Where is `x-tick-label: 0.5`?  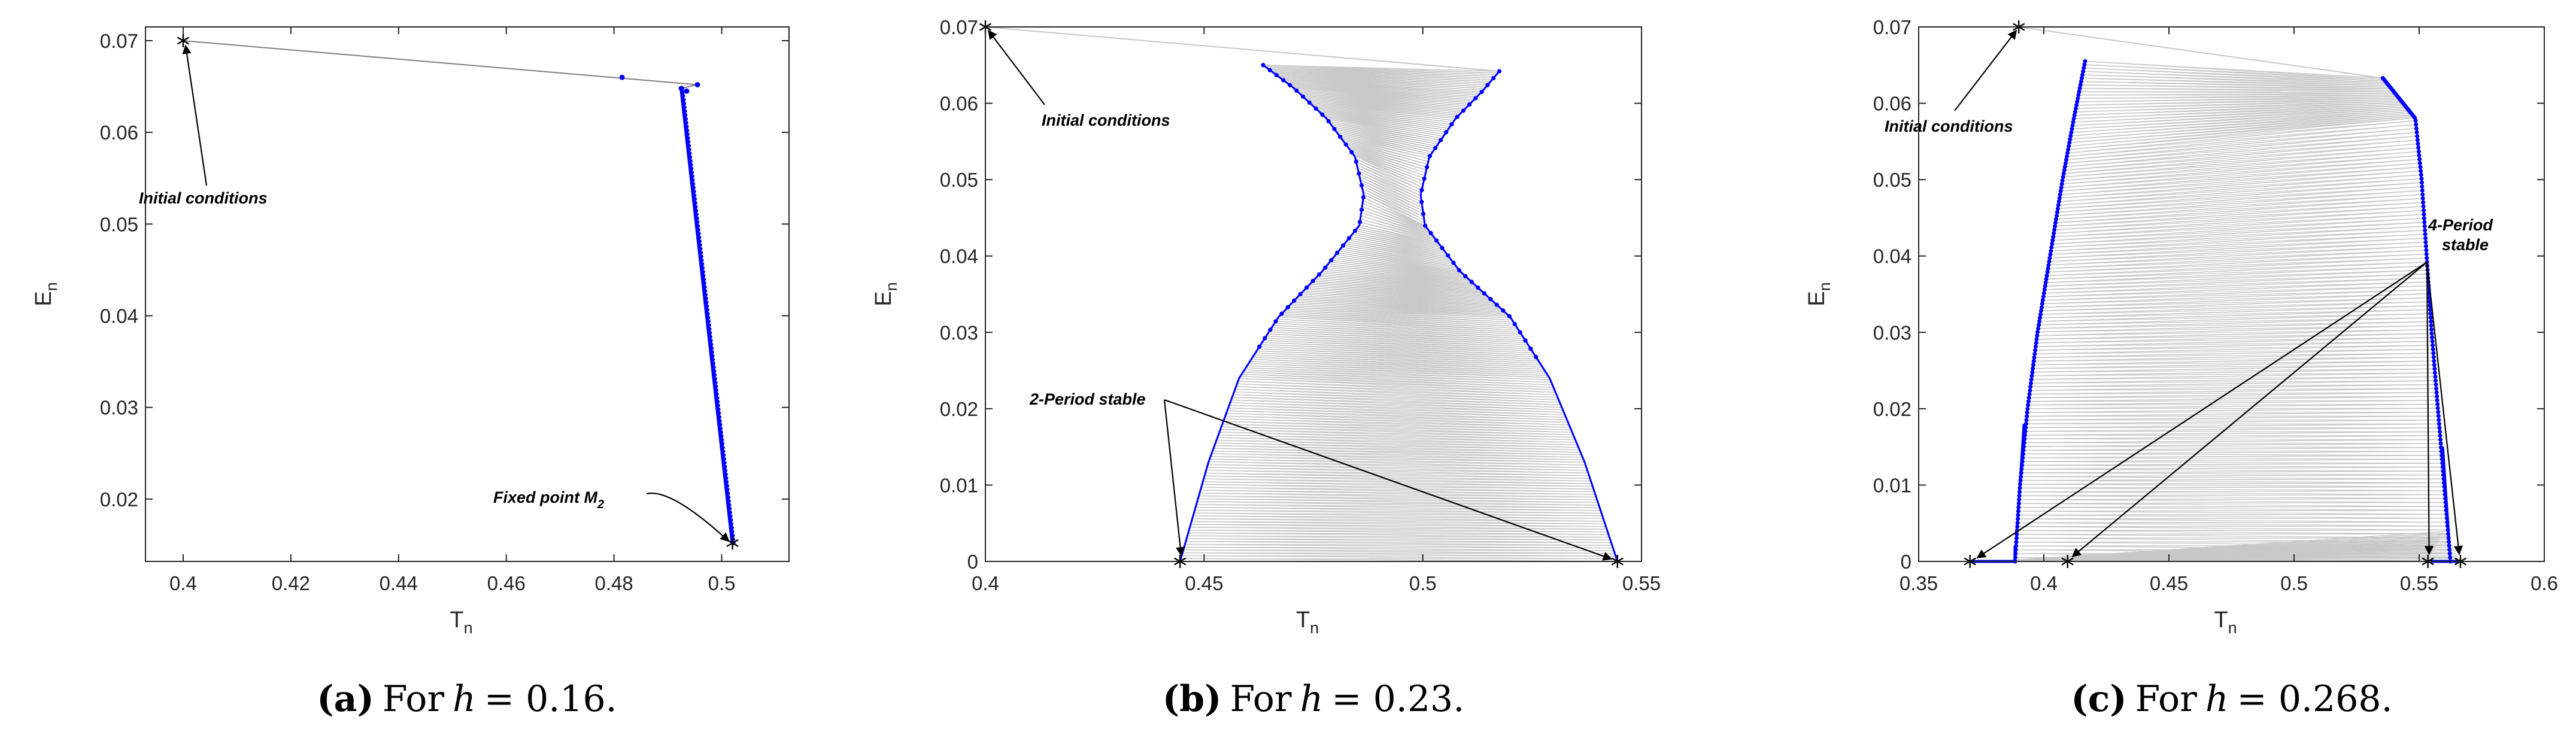 x-tick-label: 0.5 is located at coordinates (722, 583).